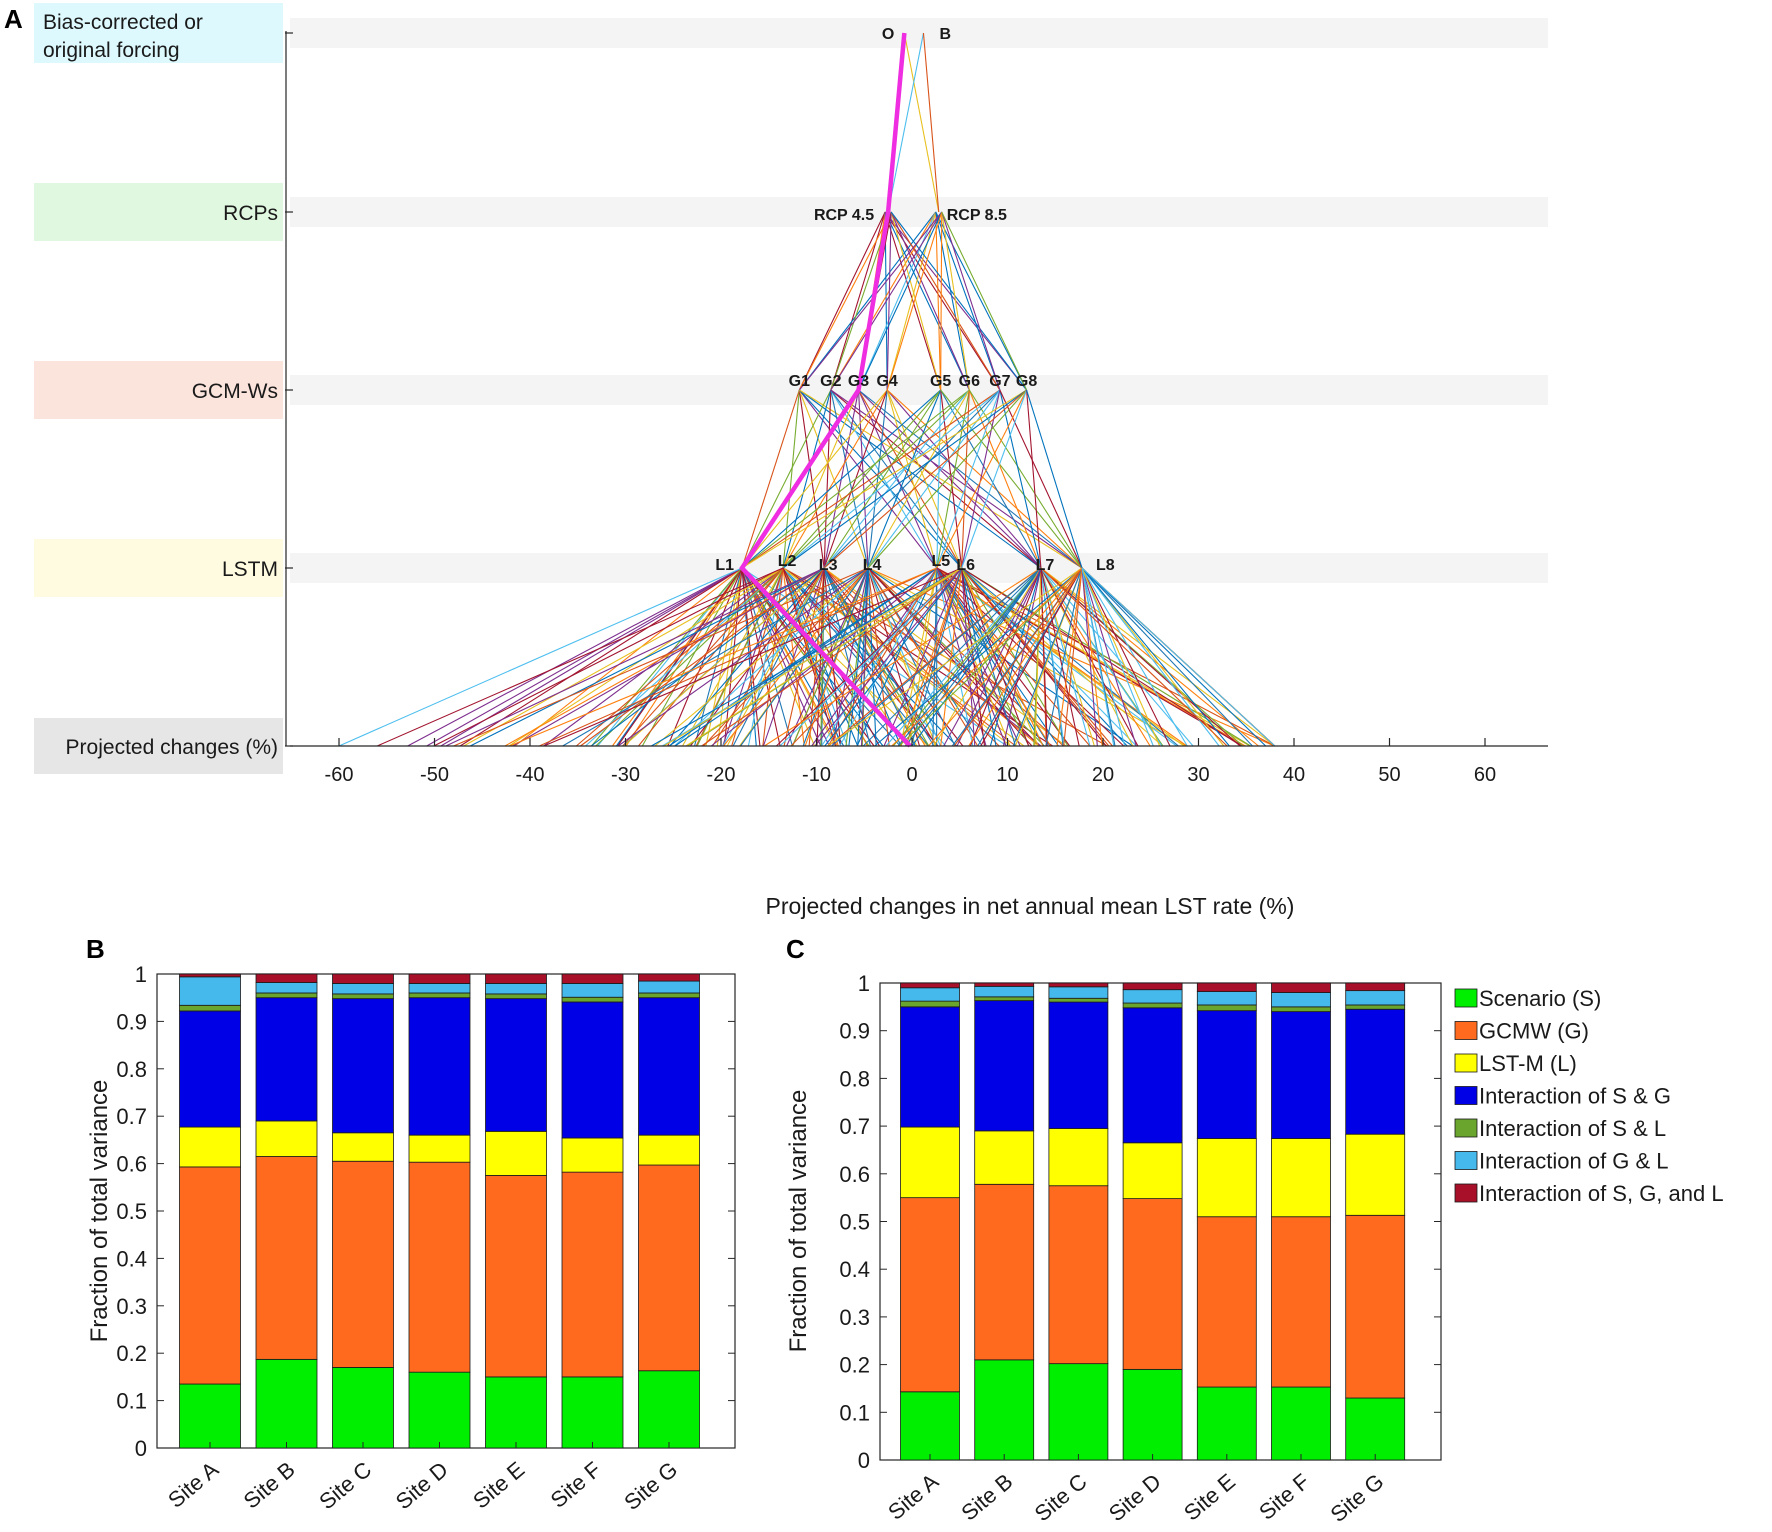  What do you see at coordinates (1140, 1222) in the screenshot?
I see `y-axis-c: 0 0.1 0.2 0.3 0.4 0.5 0.6 0.7 0.8 0.9 1` at bounding box center [1140, 1222].